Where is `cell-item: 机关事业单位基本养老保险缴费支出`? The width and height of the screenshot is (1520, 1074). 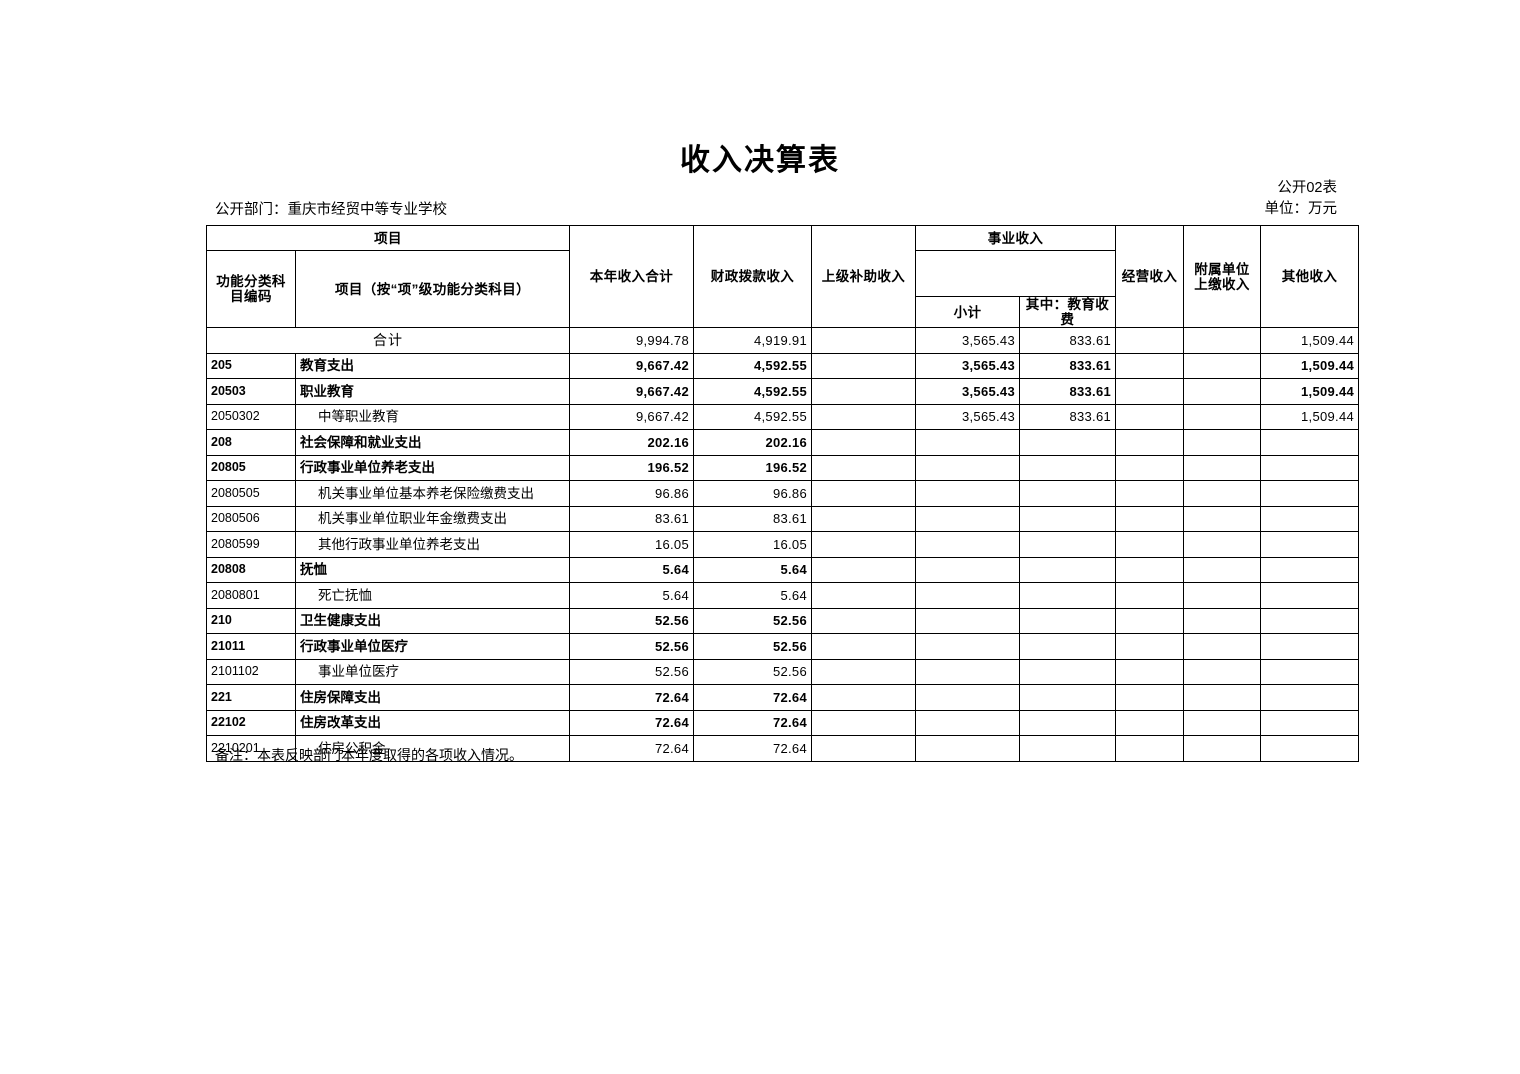
cell-item: 机关事业单位基本养老保险缴费支出 is located at coordinates (432, 493).